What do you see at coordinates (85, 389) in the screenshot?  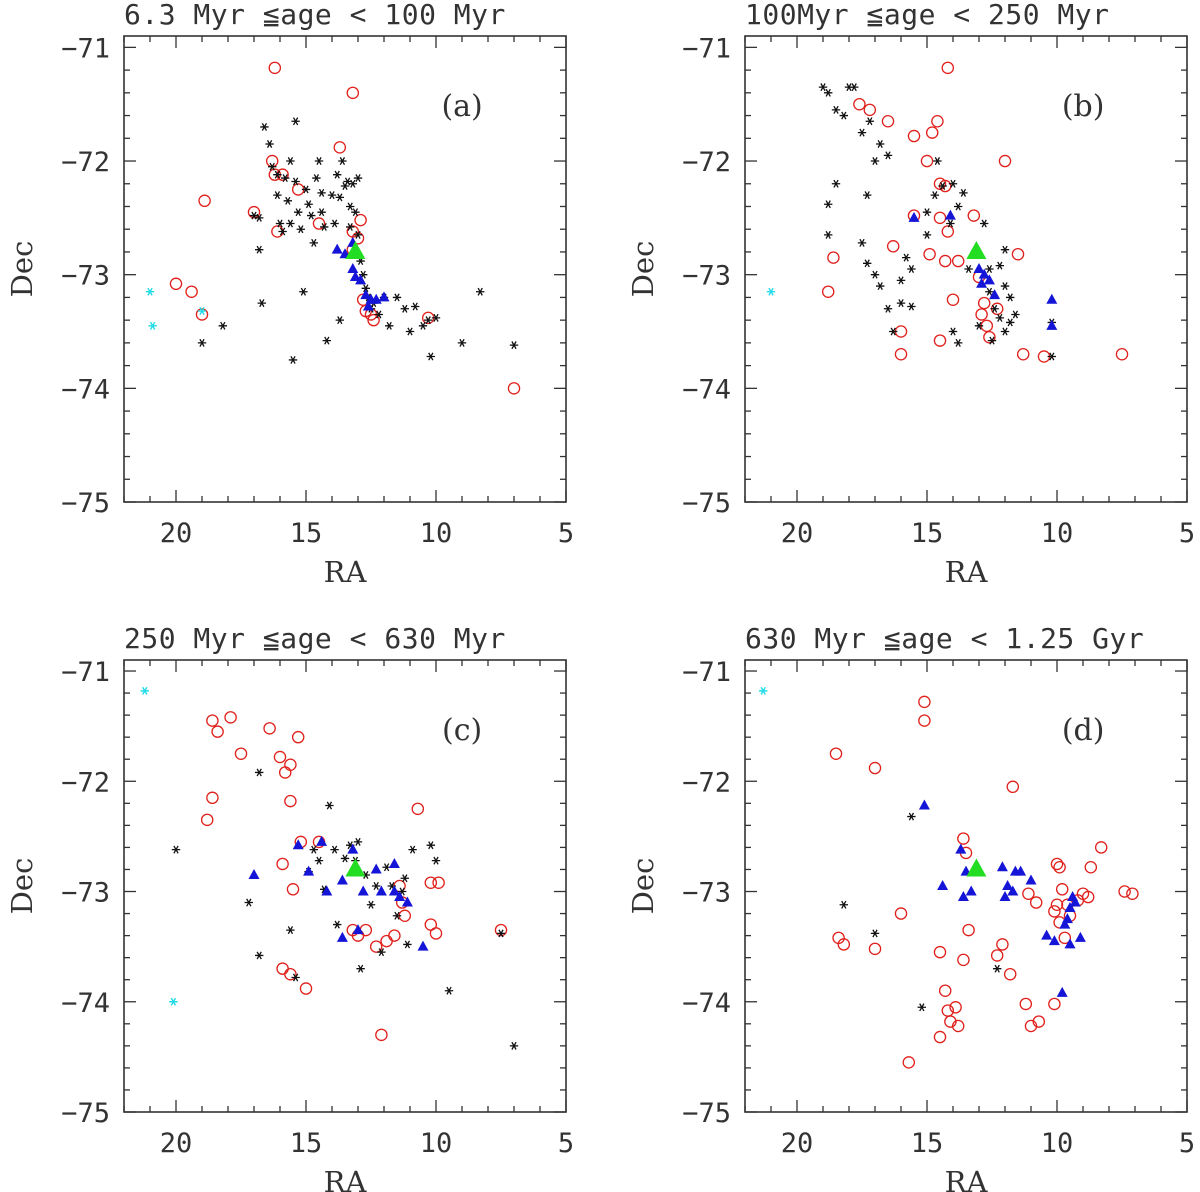 I see `y-tick-label: −74` at bounding box center [85, 389].